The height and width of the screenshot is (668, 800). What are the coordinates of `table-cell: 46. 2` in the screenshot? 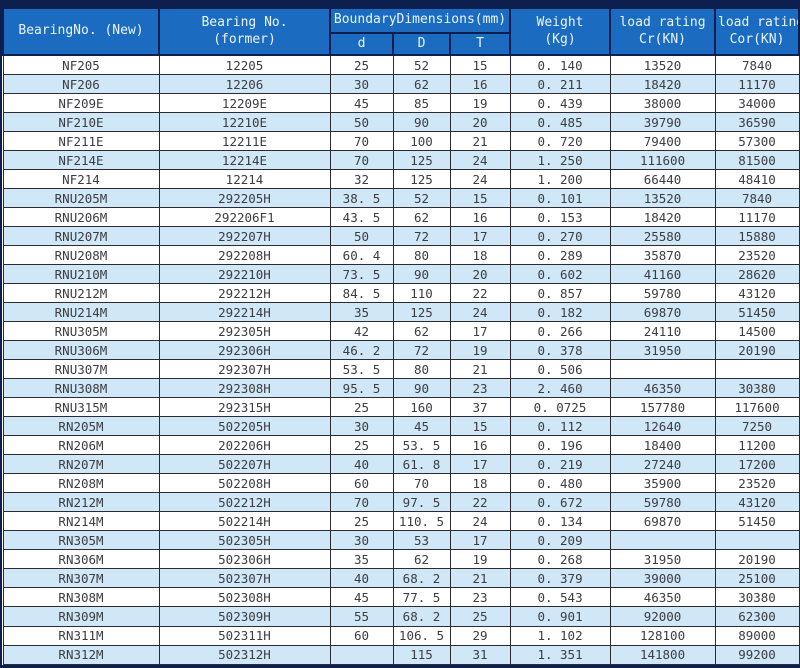 It's located at (361, 350).